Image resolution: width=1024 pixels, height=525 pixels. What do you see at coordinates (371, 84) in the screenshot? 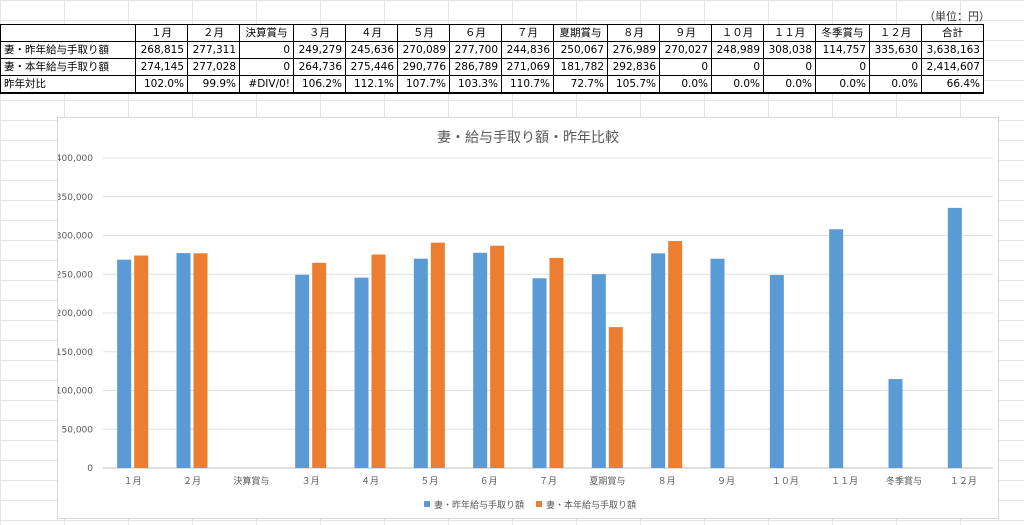
I see `table-cell: 112.1%` at bounding box center [371, 84].